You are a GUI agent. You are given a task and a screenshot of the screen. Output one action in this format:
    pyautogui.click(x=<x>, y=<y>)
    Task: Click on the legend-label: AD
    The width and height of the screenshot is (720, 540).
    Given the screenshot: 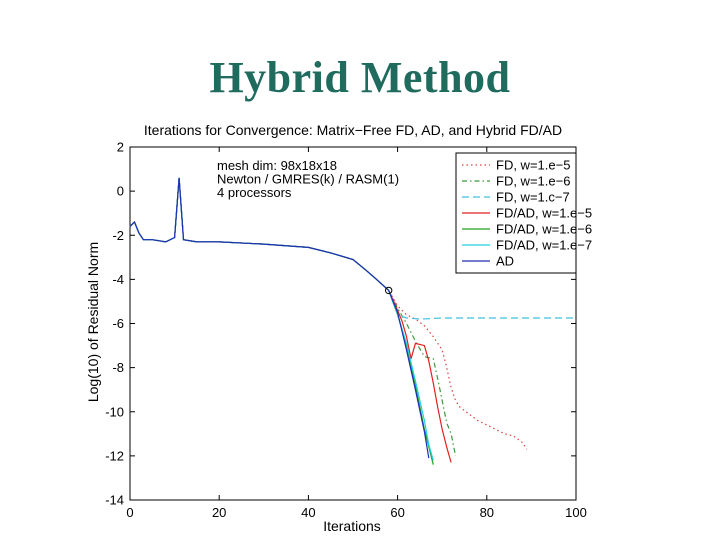 What is the action you would take?
    pyautogui.click(x=505, y=261)
    